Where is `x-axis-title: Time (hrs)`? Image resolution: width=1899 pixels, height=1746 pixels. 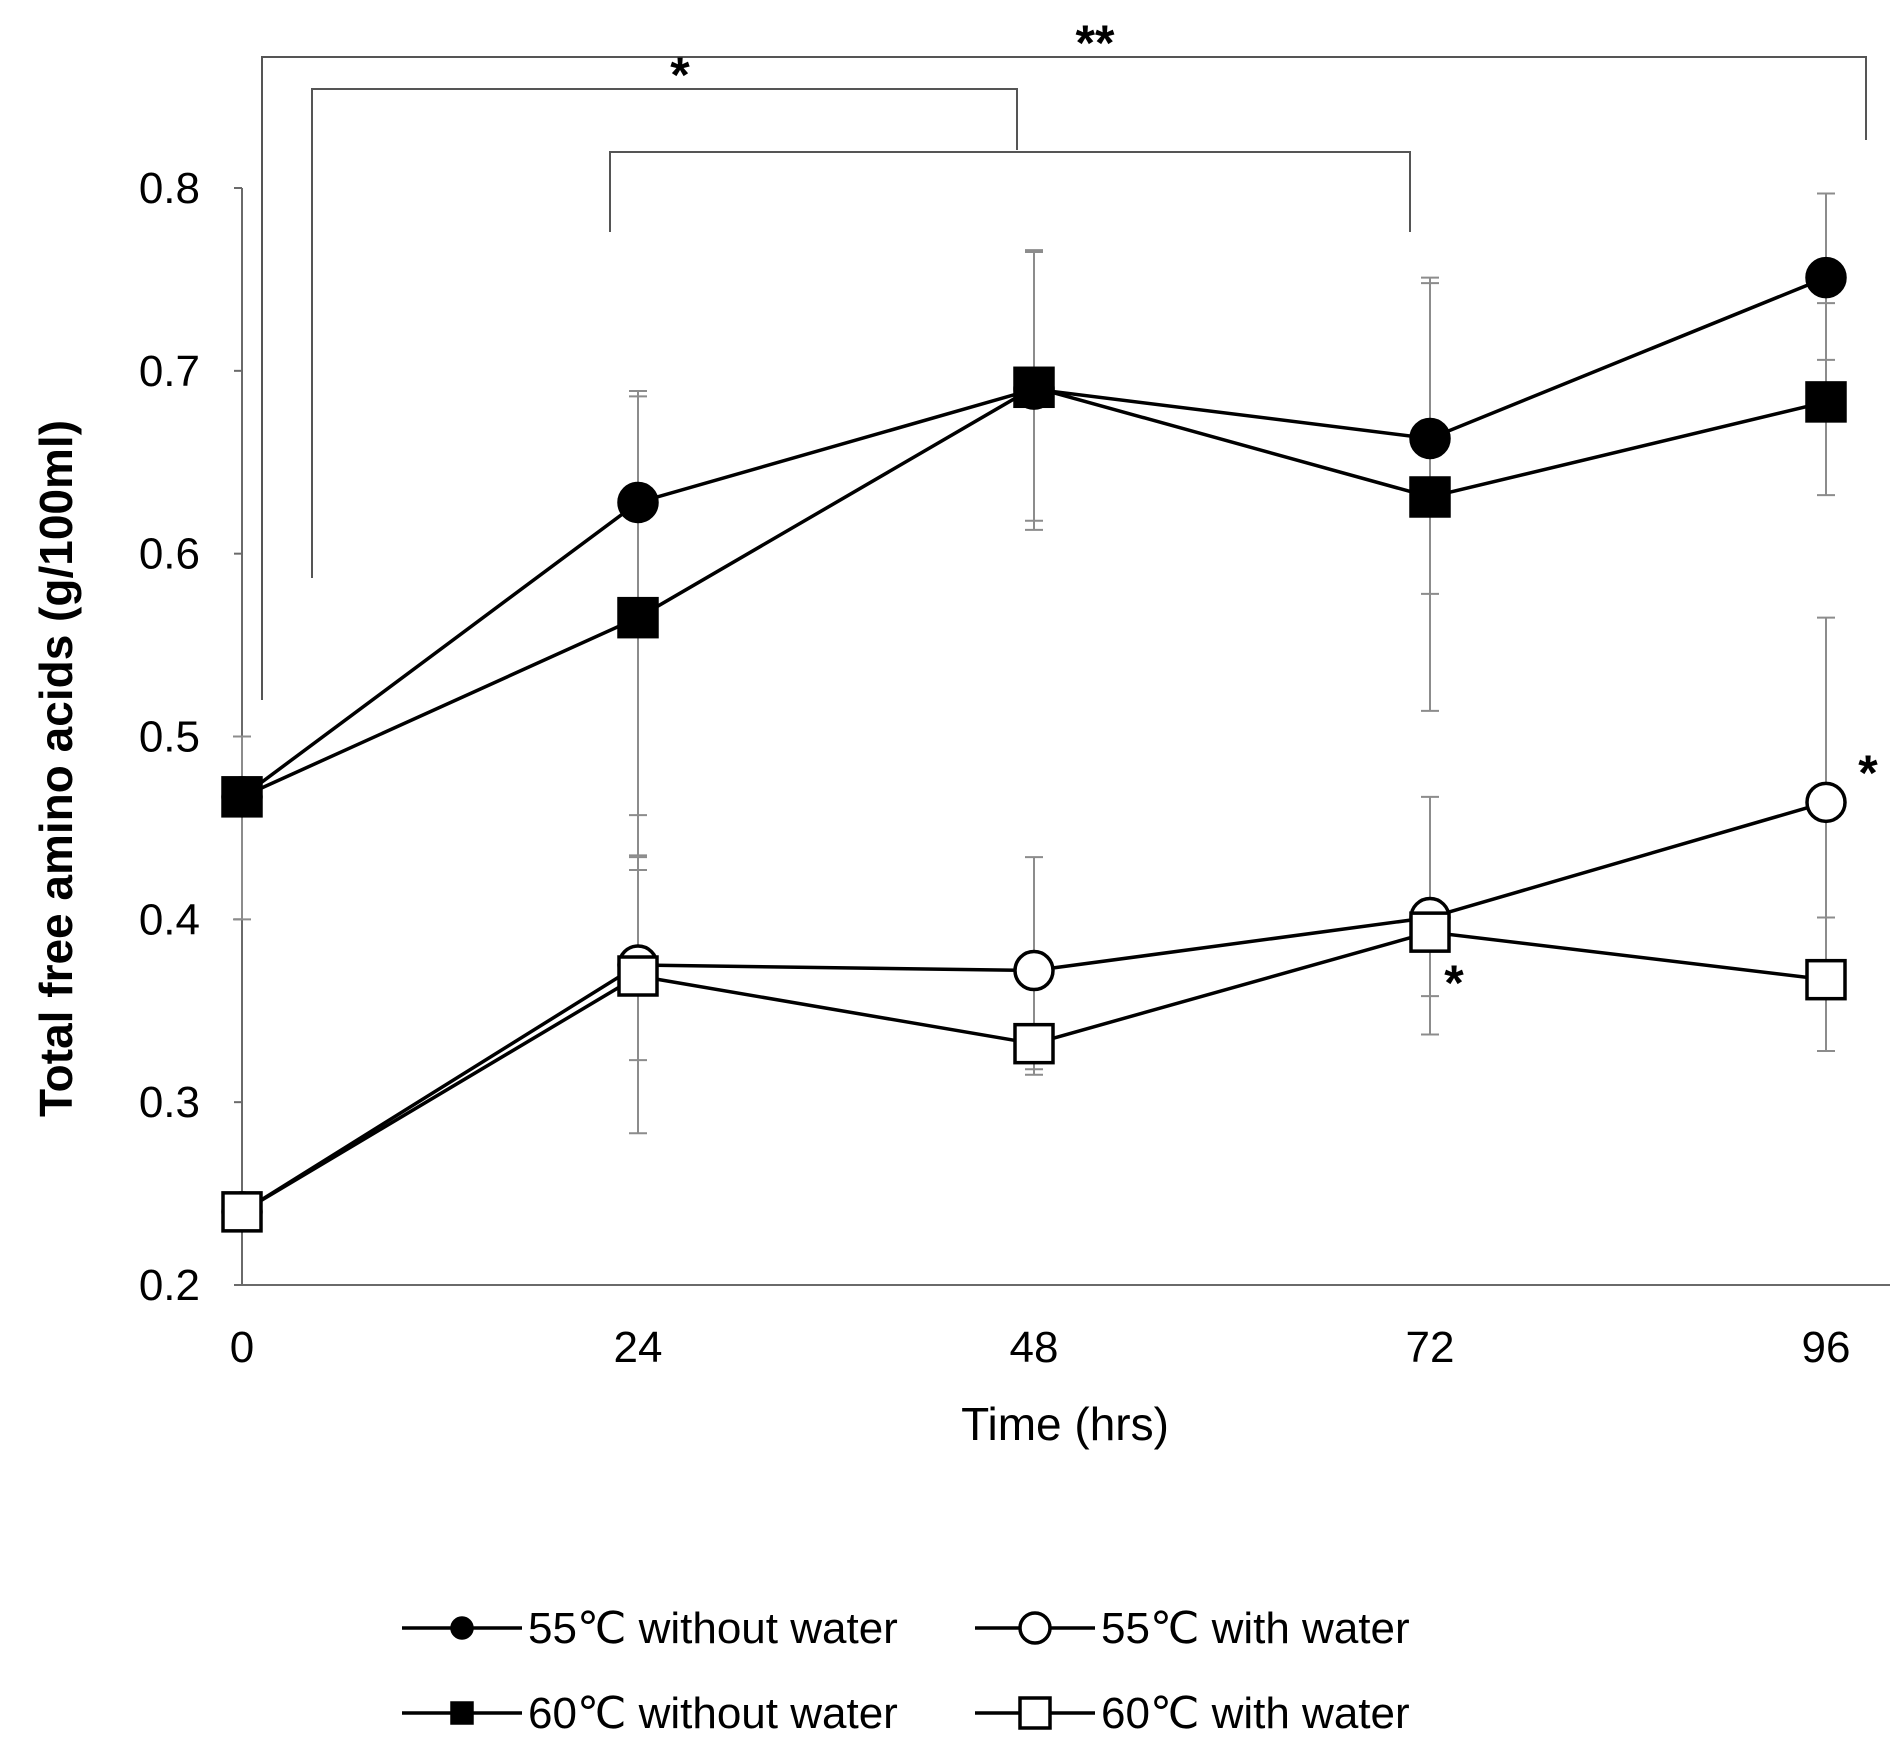
x-axis-title: Time (hrs) is located at coordinates (1065, 1424).